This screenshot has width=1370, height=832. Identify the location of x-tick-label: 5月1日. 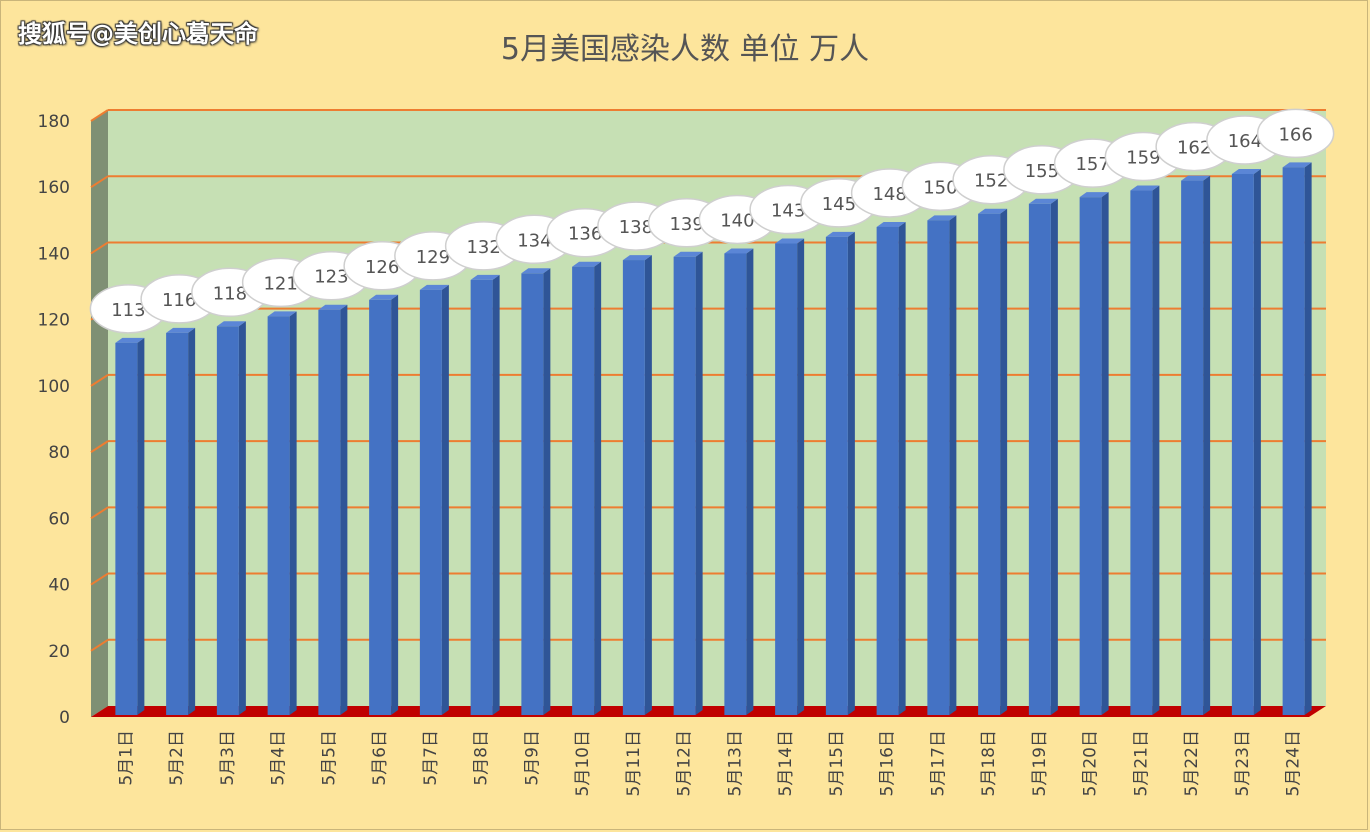
(126, 758).